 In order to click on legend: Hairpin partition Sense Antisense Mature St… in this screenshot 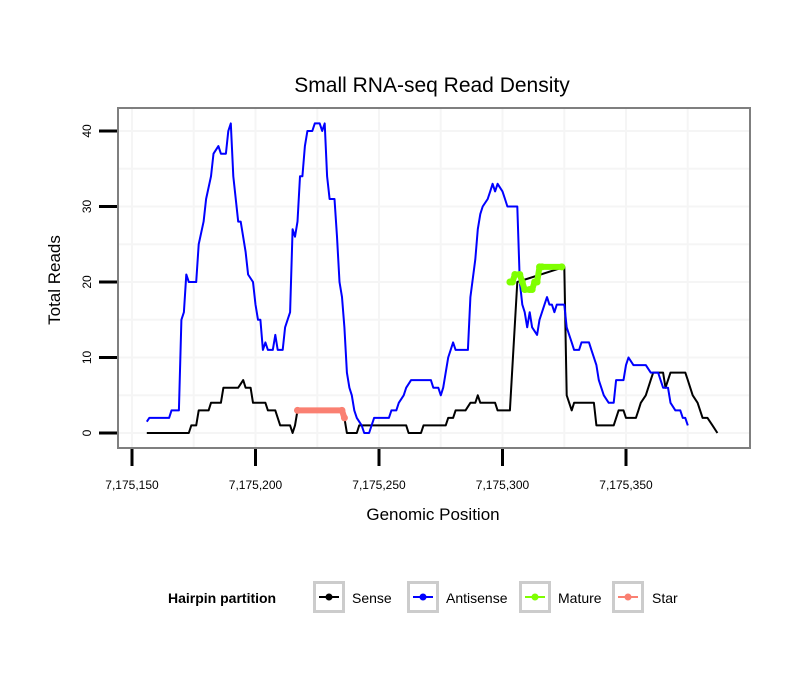, I will do `click(423, 597)`.